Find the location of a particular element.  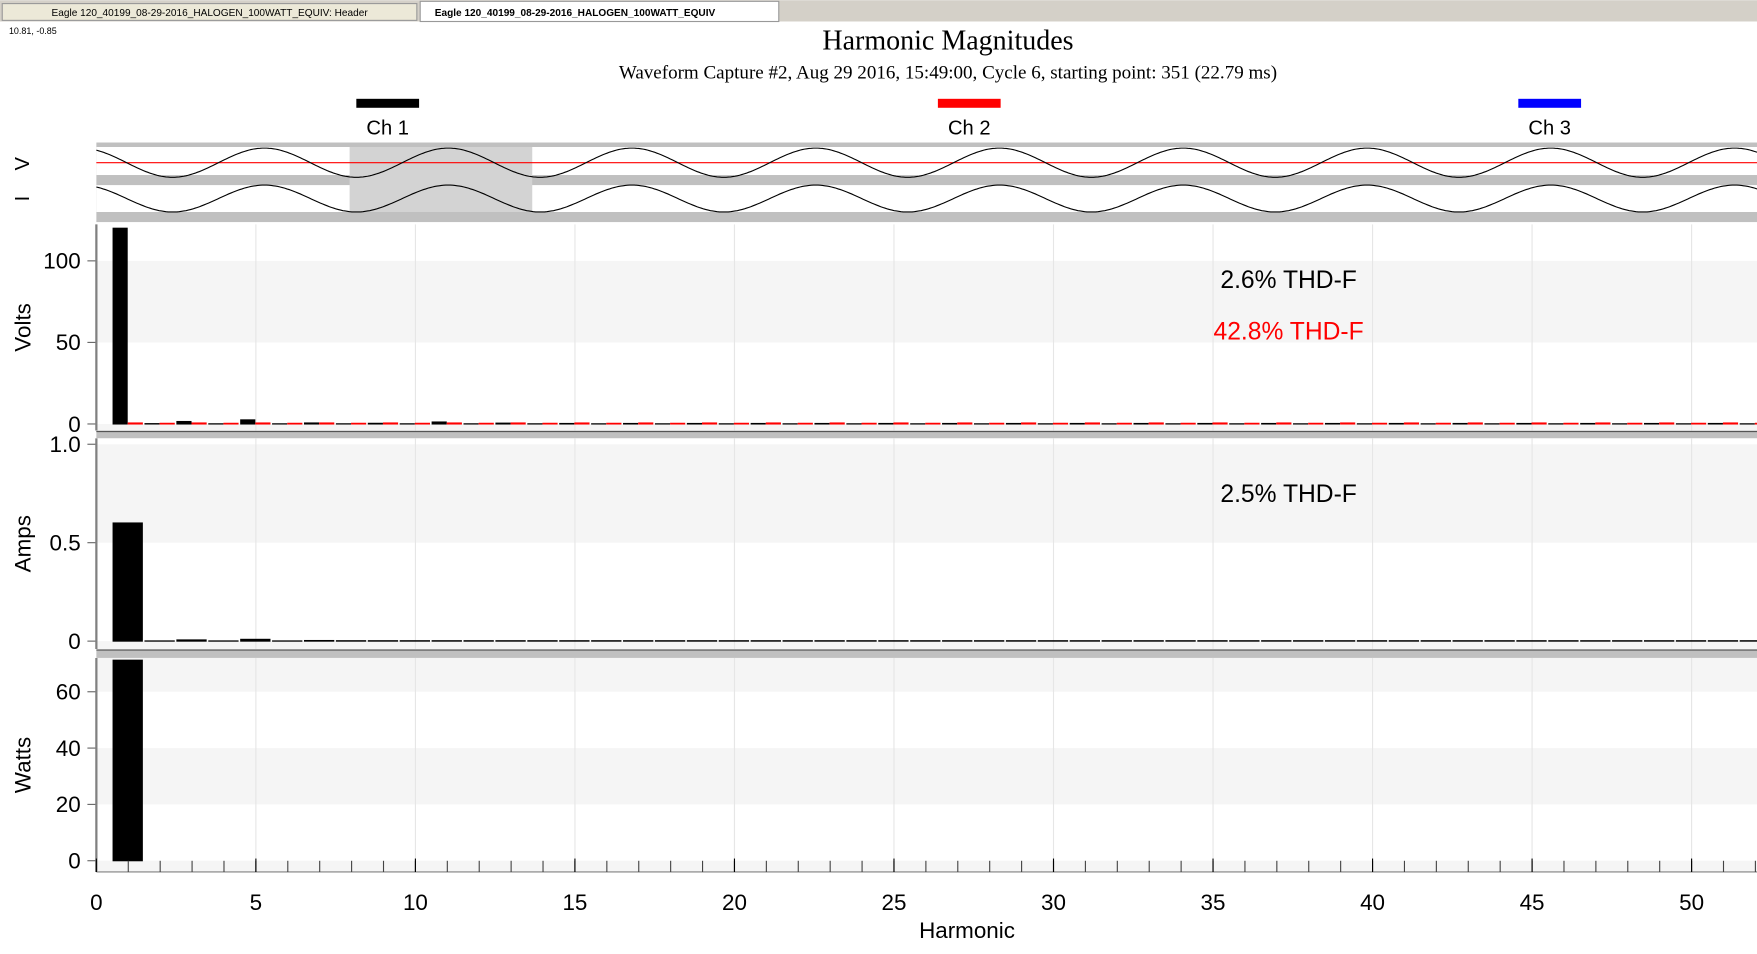

x-tick-label: 0 is located at coordinates (96, 902).